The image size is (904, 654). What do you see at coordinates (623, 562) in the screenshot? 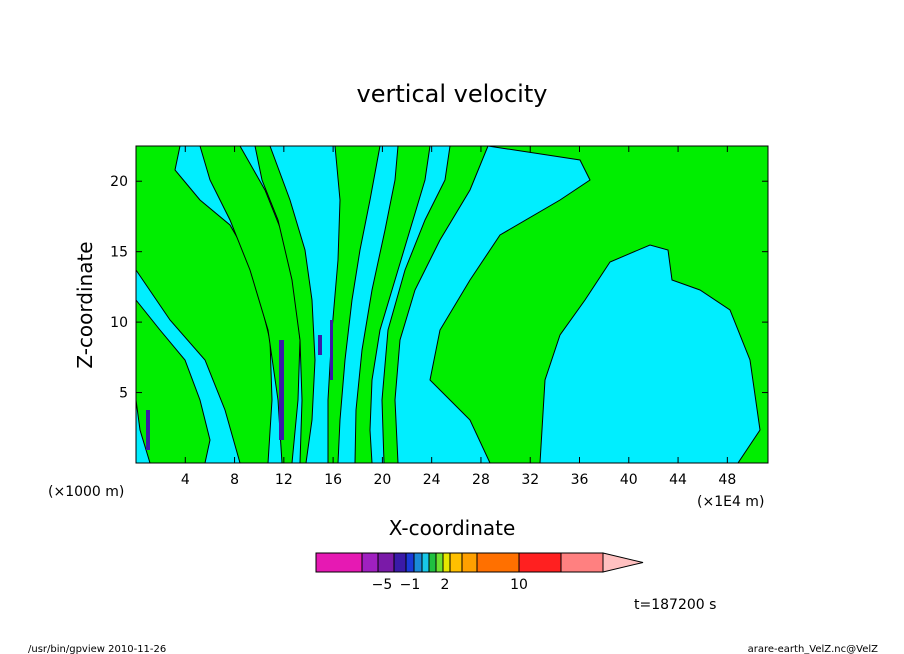
I see `colorbar-extend-arrow` at bounding box center [623, 562].